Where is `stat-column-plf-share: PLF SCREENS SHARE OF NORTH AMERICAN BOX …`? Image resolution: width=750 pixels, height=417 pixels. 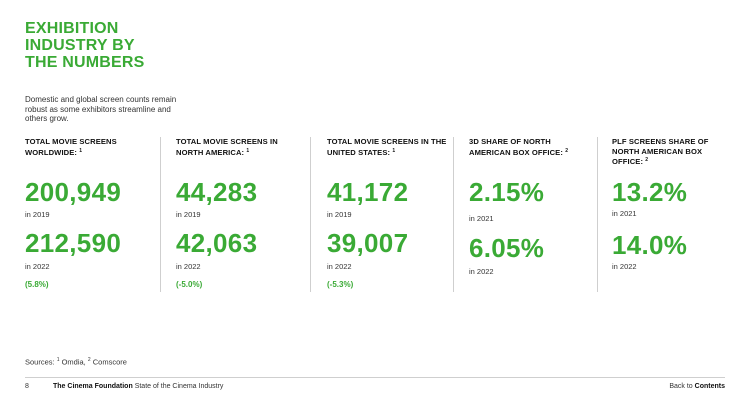 stat-column-plf-share: PLF SCREENS SHARE OF NORTH AMERICAN BOX … is located at coordinates (667, 214).